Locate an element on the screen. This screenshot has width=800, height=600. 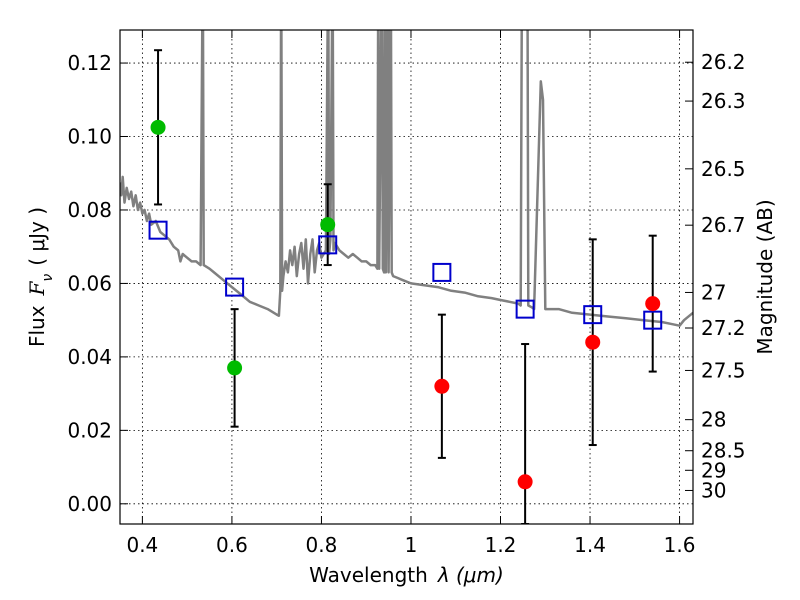
magnitude-tick-label: 26.5 is located at coordinates (723, 169).